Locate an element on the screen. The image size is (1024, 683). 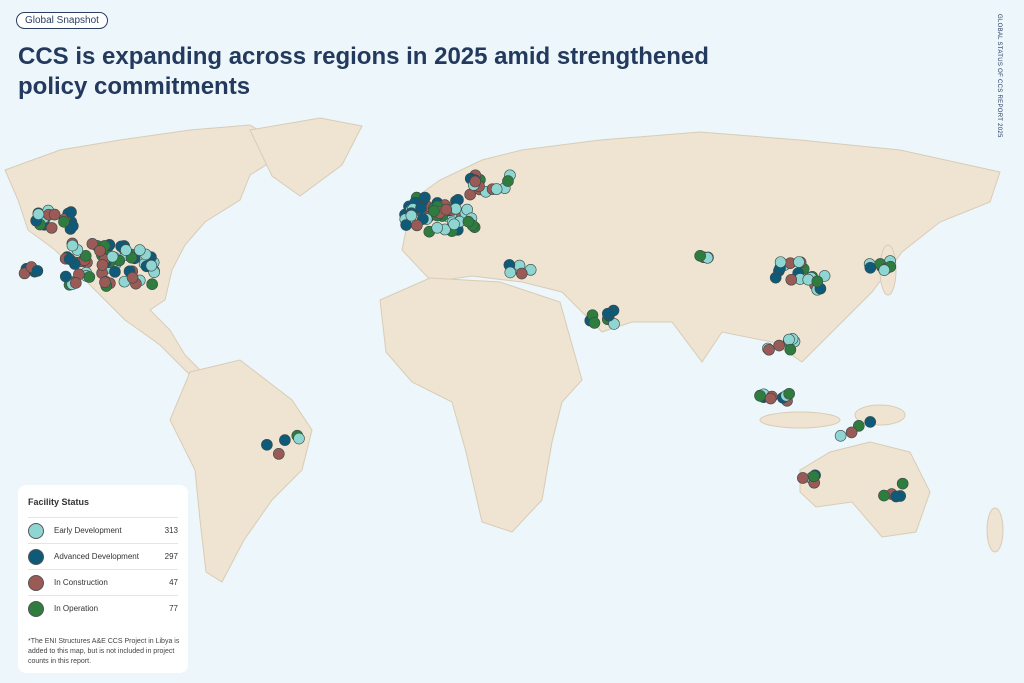
legend-label: Early Development is located at coordinates (88, 530).